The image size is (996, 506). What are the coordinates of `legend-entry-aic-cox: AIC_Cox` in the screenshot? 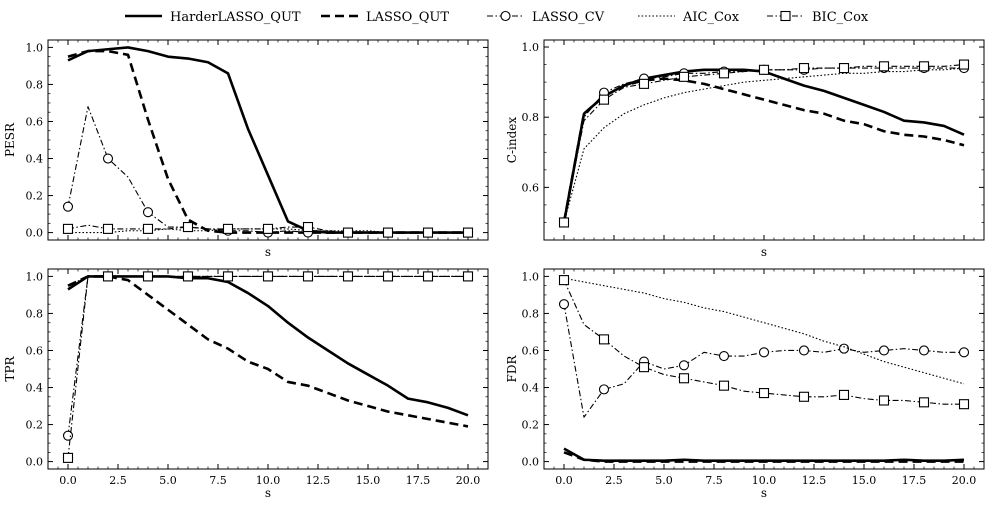 It's located at (689, 17).